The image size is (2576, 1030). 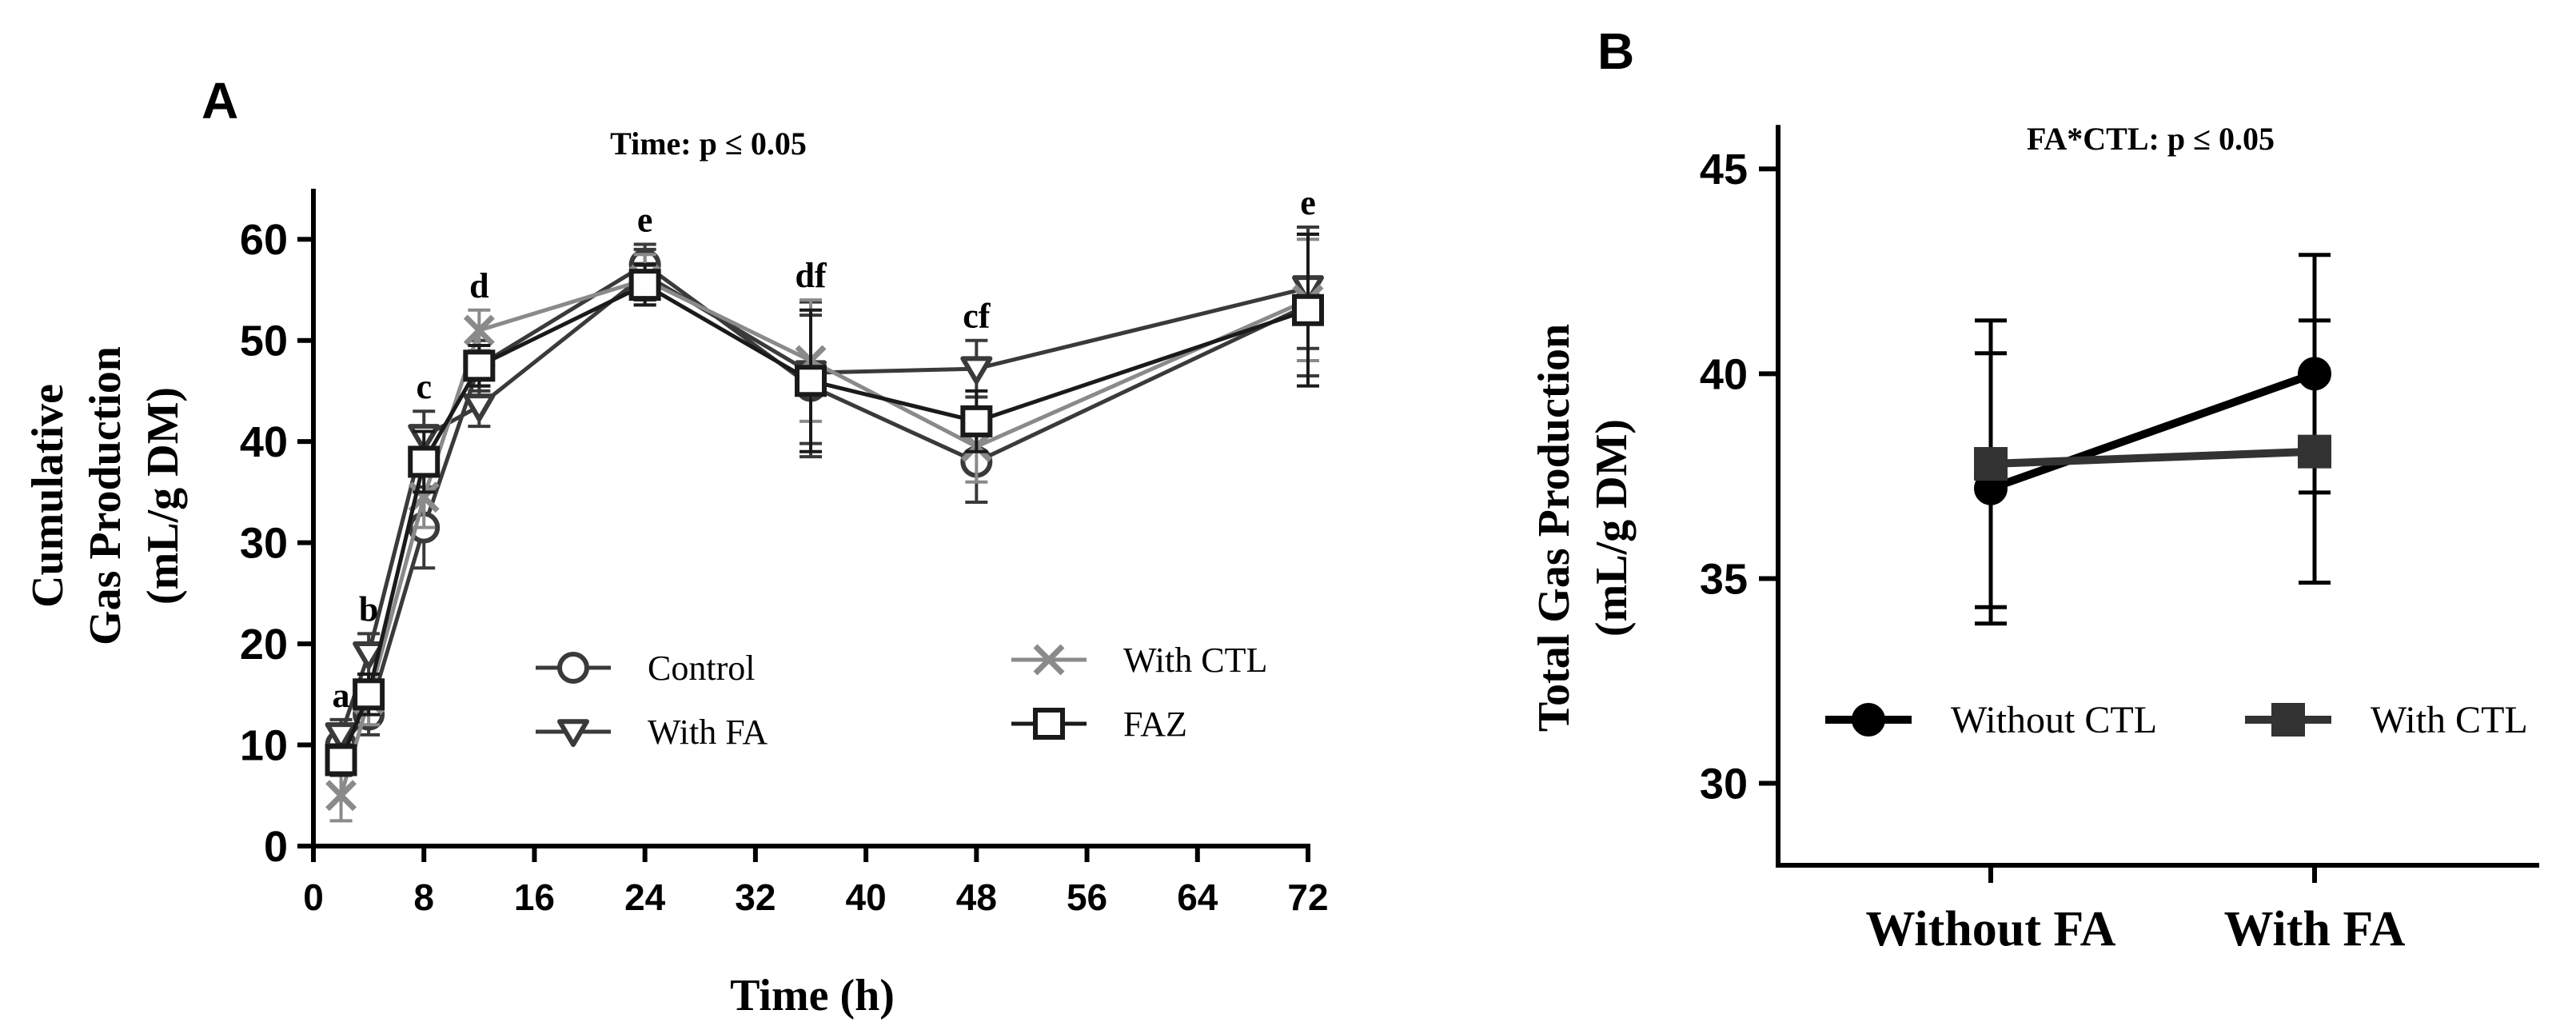 I want to click on legend-label: Without CTL, so click(x=2054, y=720).